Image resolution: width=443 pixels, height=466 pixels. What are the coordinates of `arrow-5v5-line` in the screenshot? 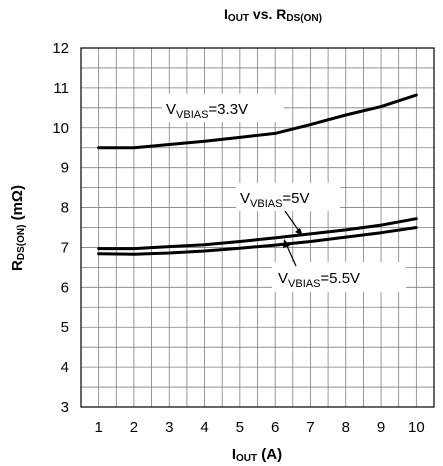 It's located at (291, 256).